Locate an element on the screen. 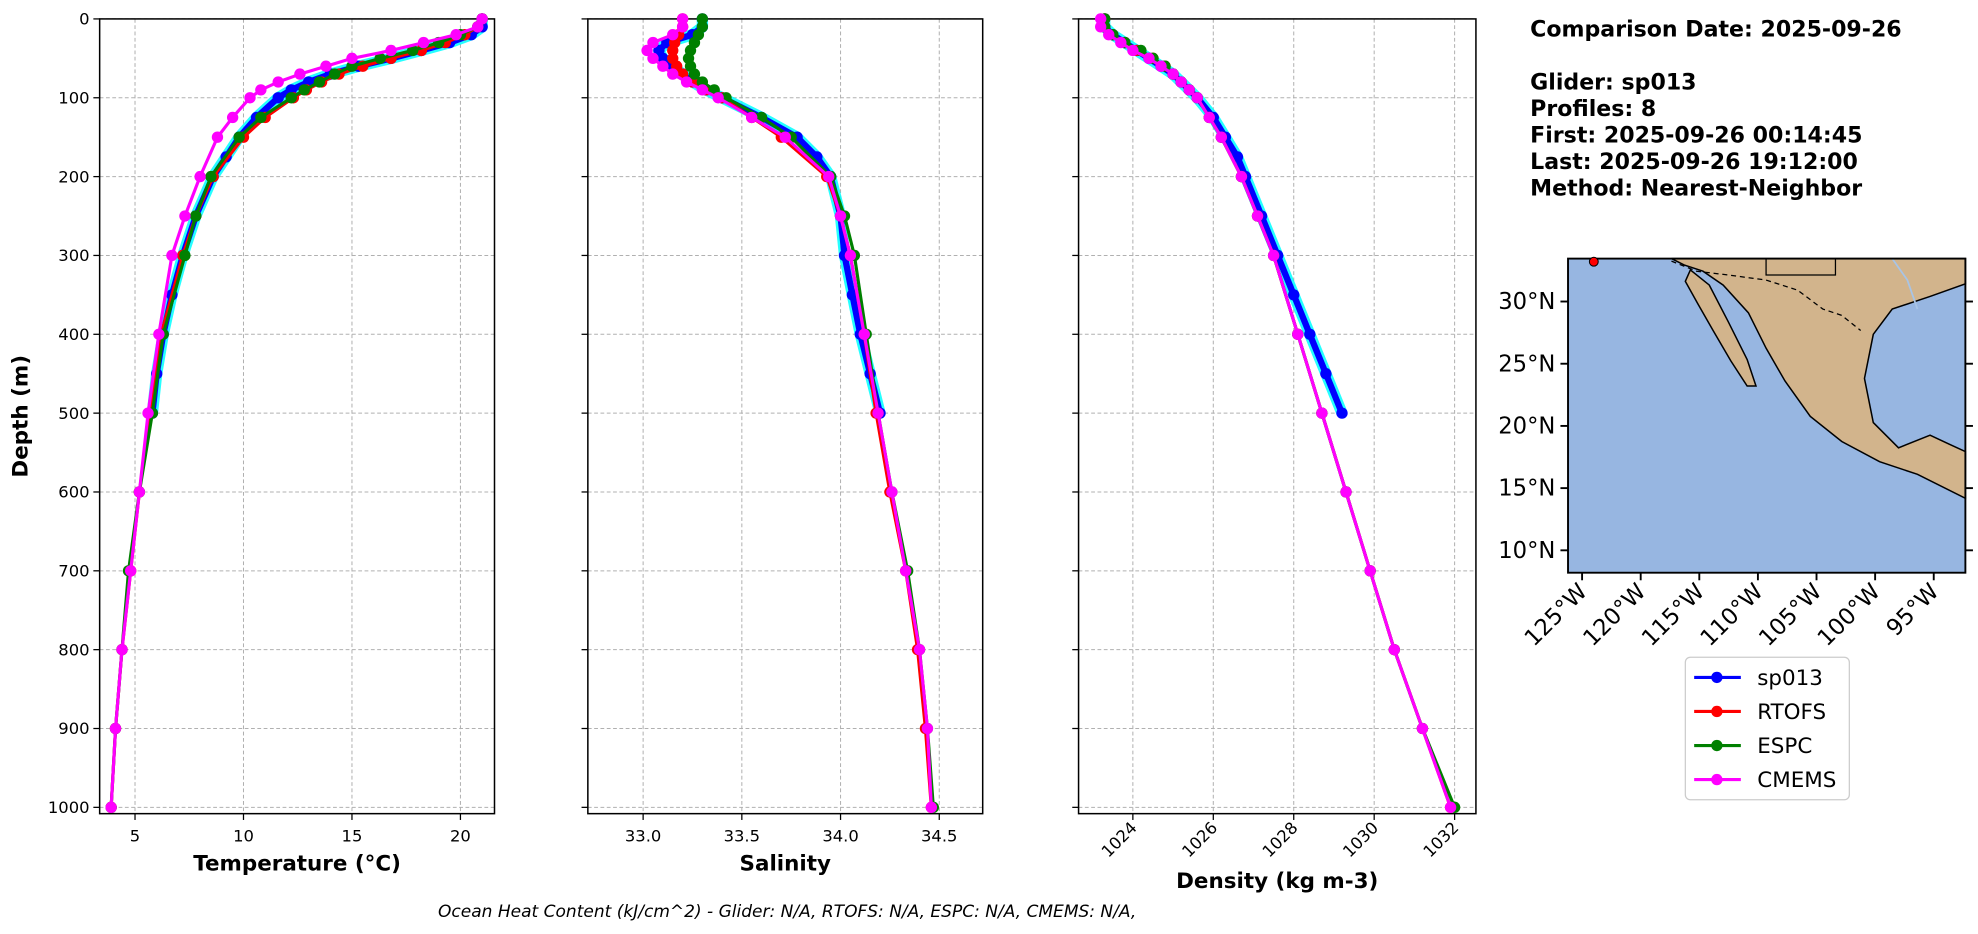 This screenshot has height=934, width=1978. x-tick-label: 33.0 is located at coordinates (643, 835).